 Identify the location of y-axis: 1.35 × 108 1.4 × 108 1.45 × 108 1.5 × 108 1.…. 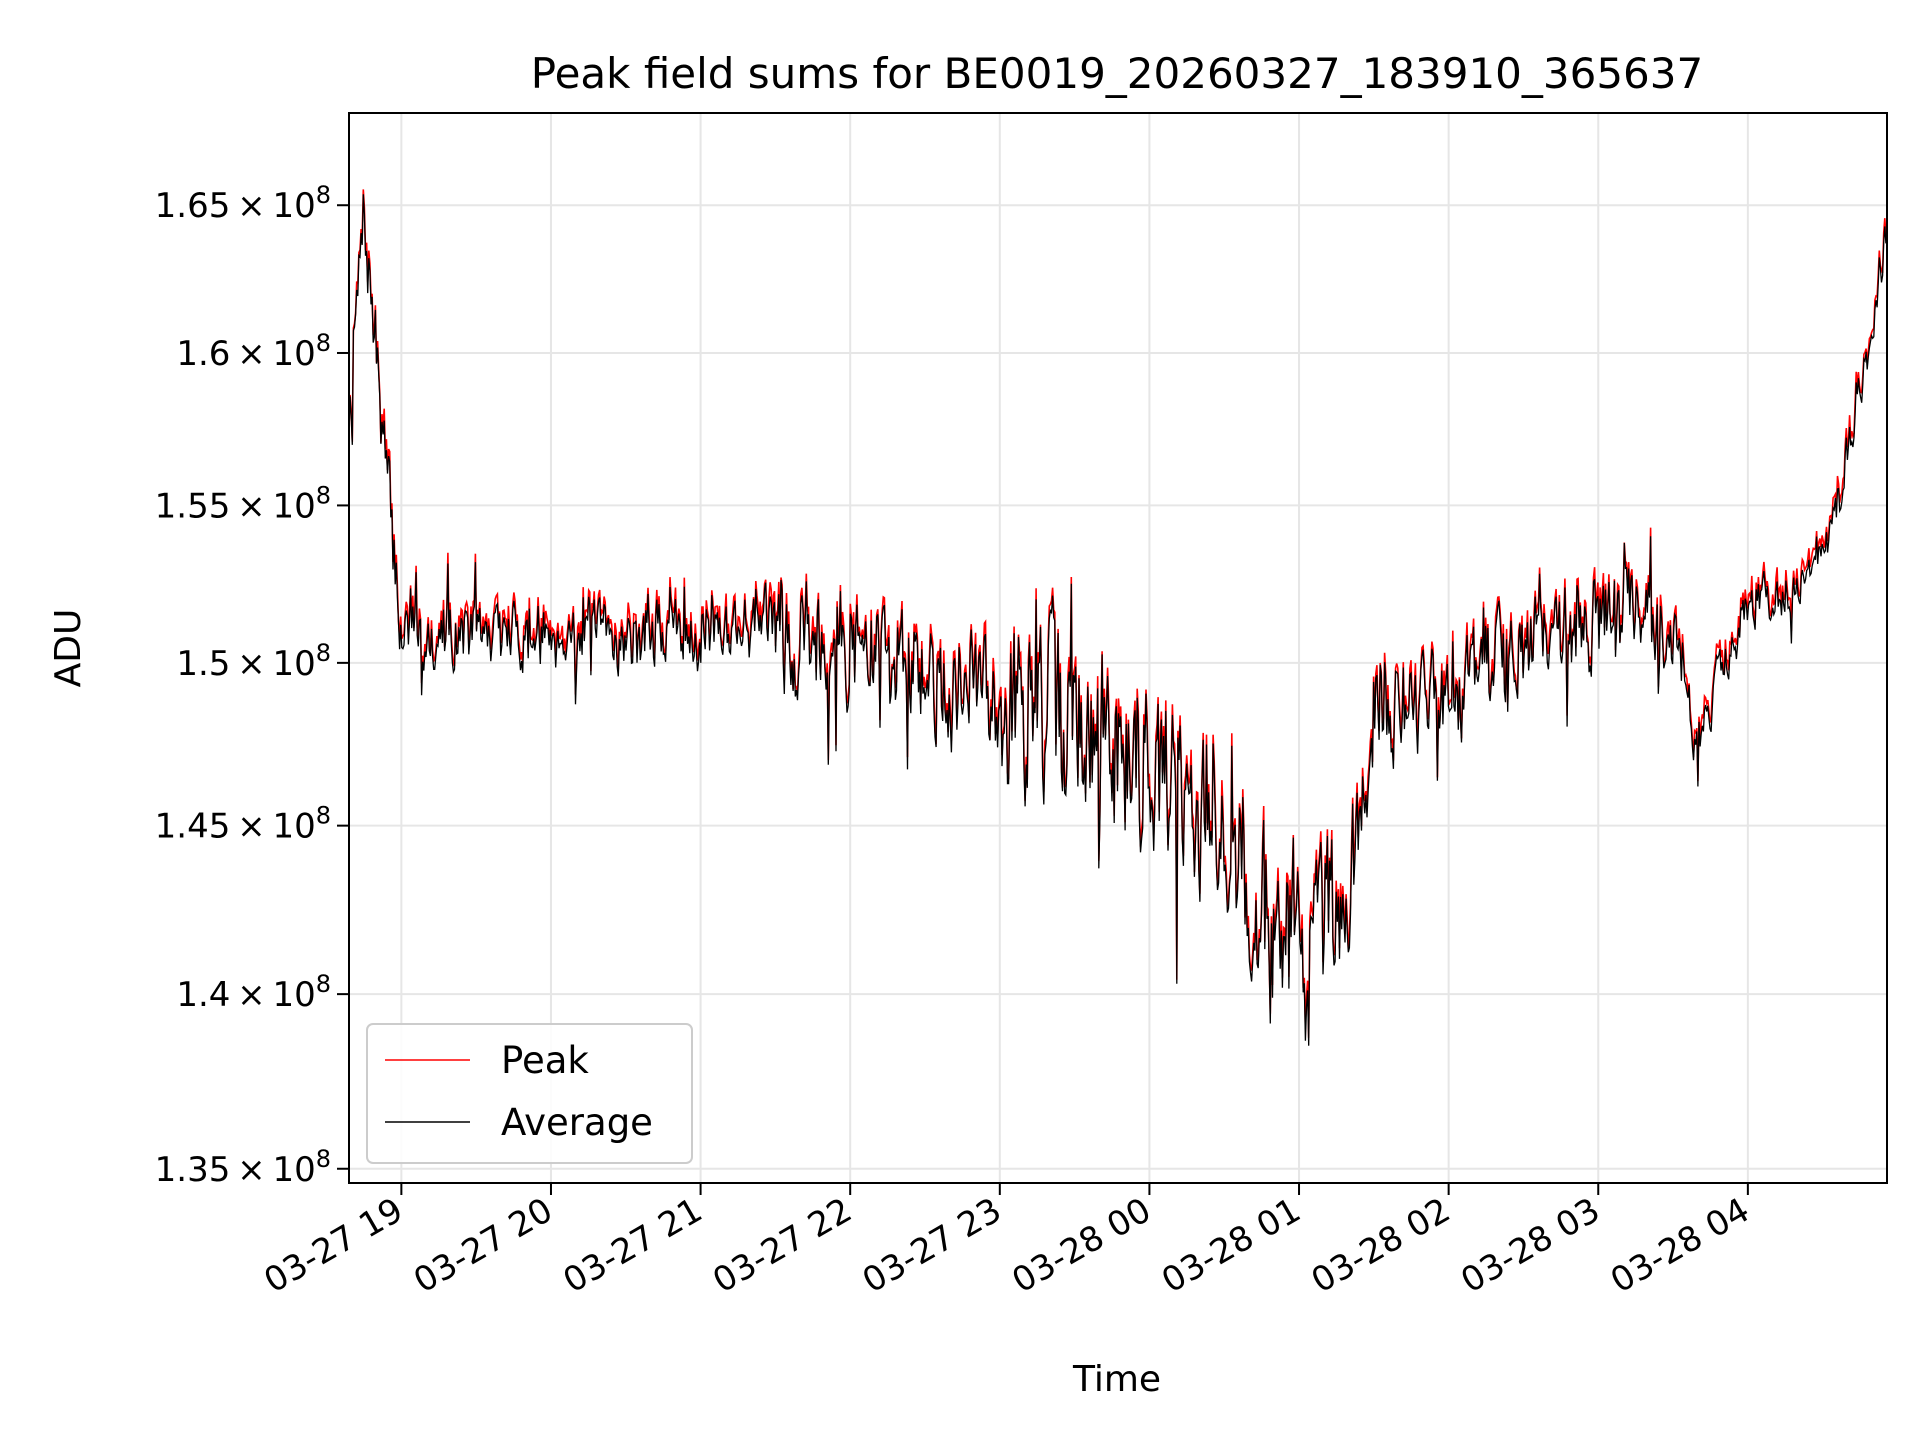
(252, 685).